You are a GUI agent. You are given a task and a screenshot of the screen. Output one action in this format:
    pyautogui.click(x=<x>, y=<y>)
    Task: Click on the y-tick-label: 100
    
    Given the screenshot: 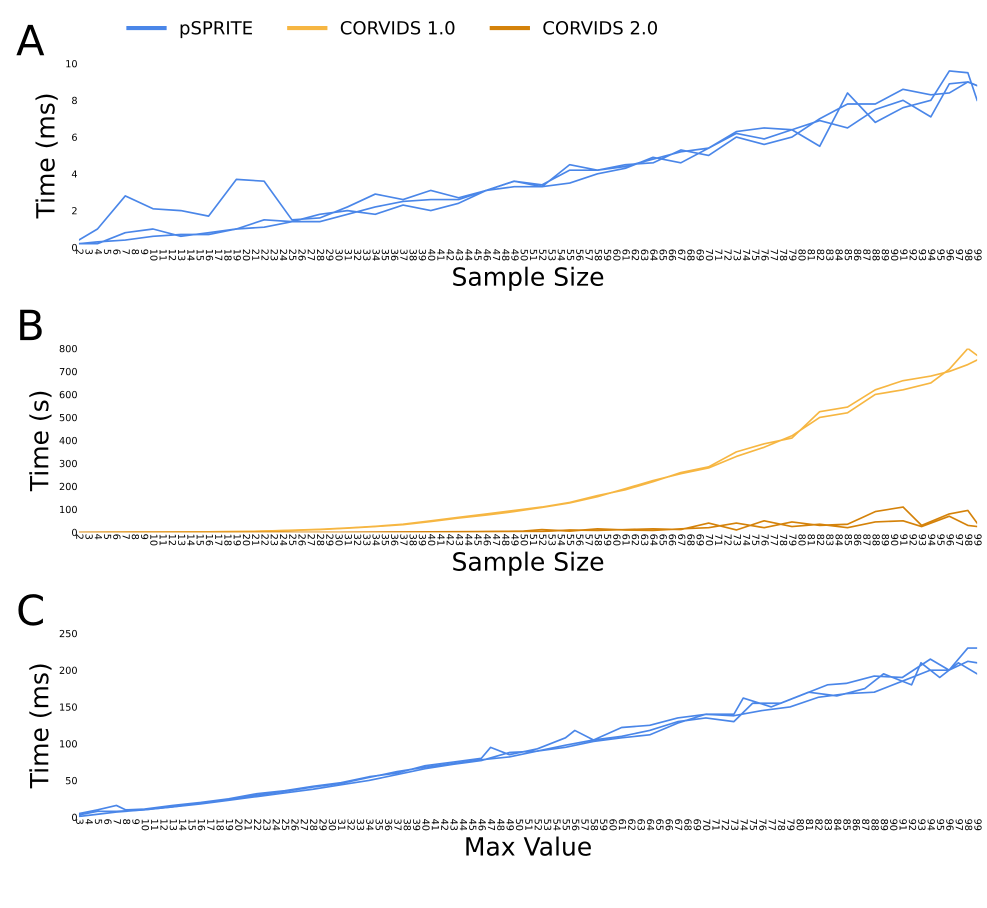 What is the action you would take?
    pyautogui.click(x=68, y=510)
    